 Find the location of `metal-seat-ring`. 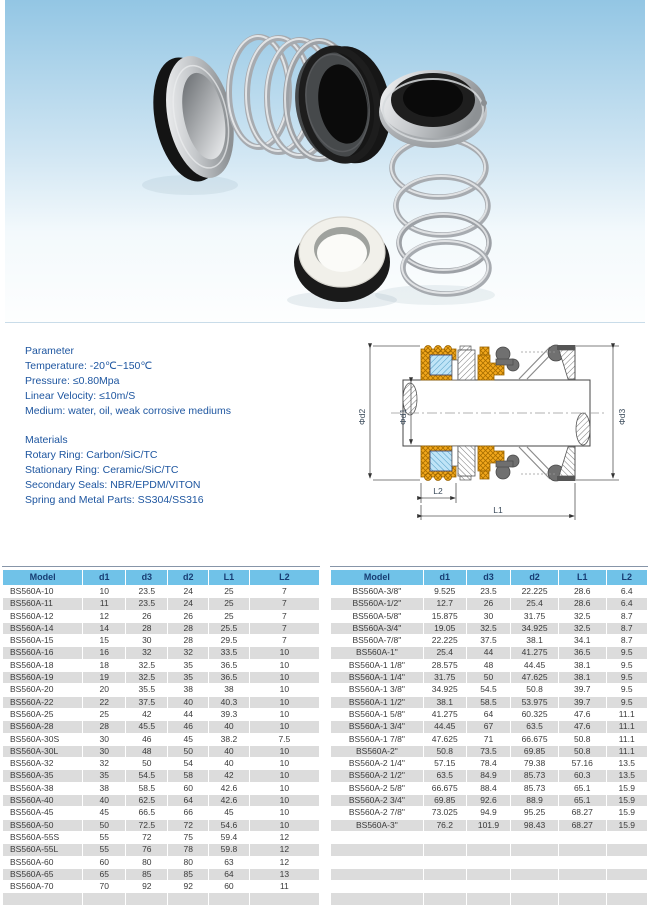

metal-seat-ring is located at coordinates (193, 118).